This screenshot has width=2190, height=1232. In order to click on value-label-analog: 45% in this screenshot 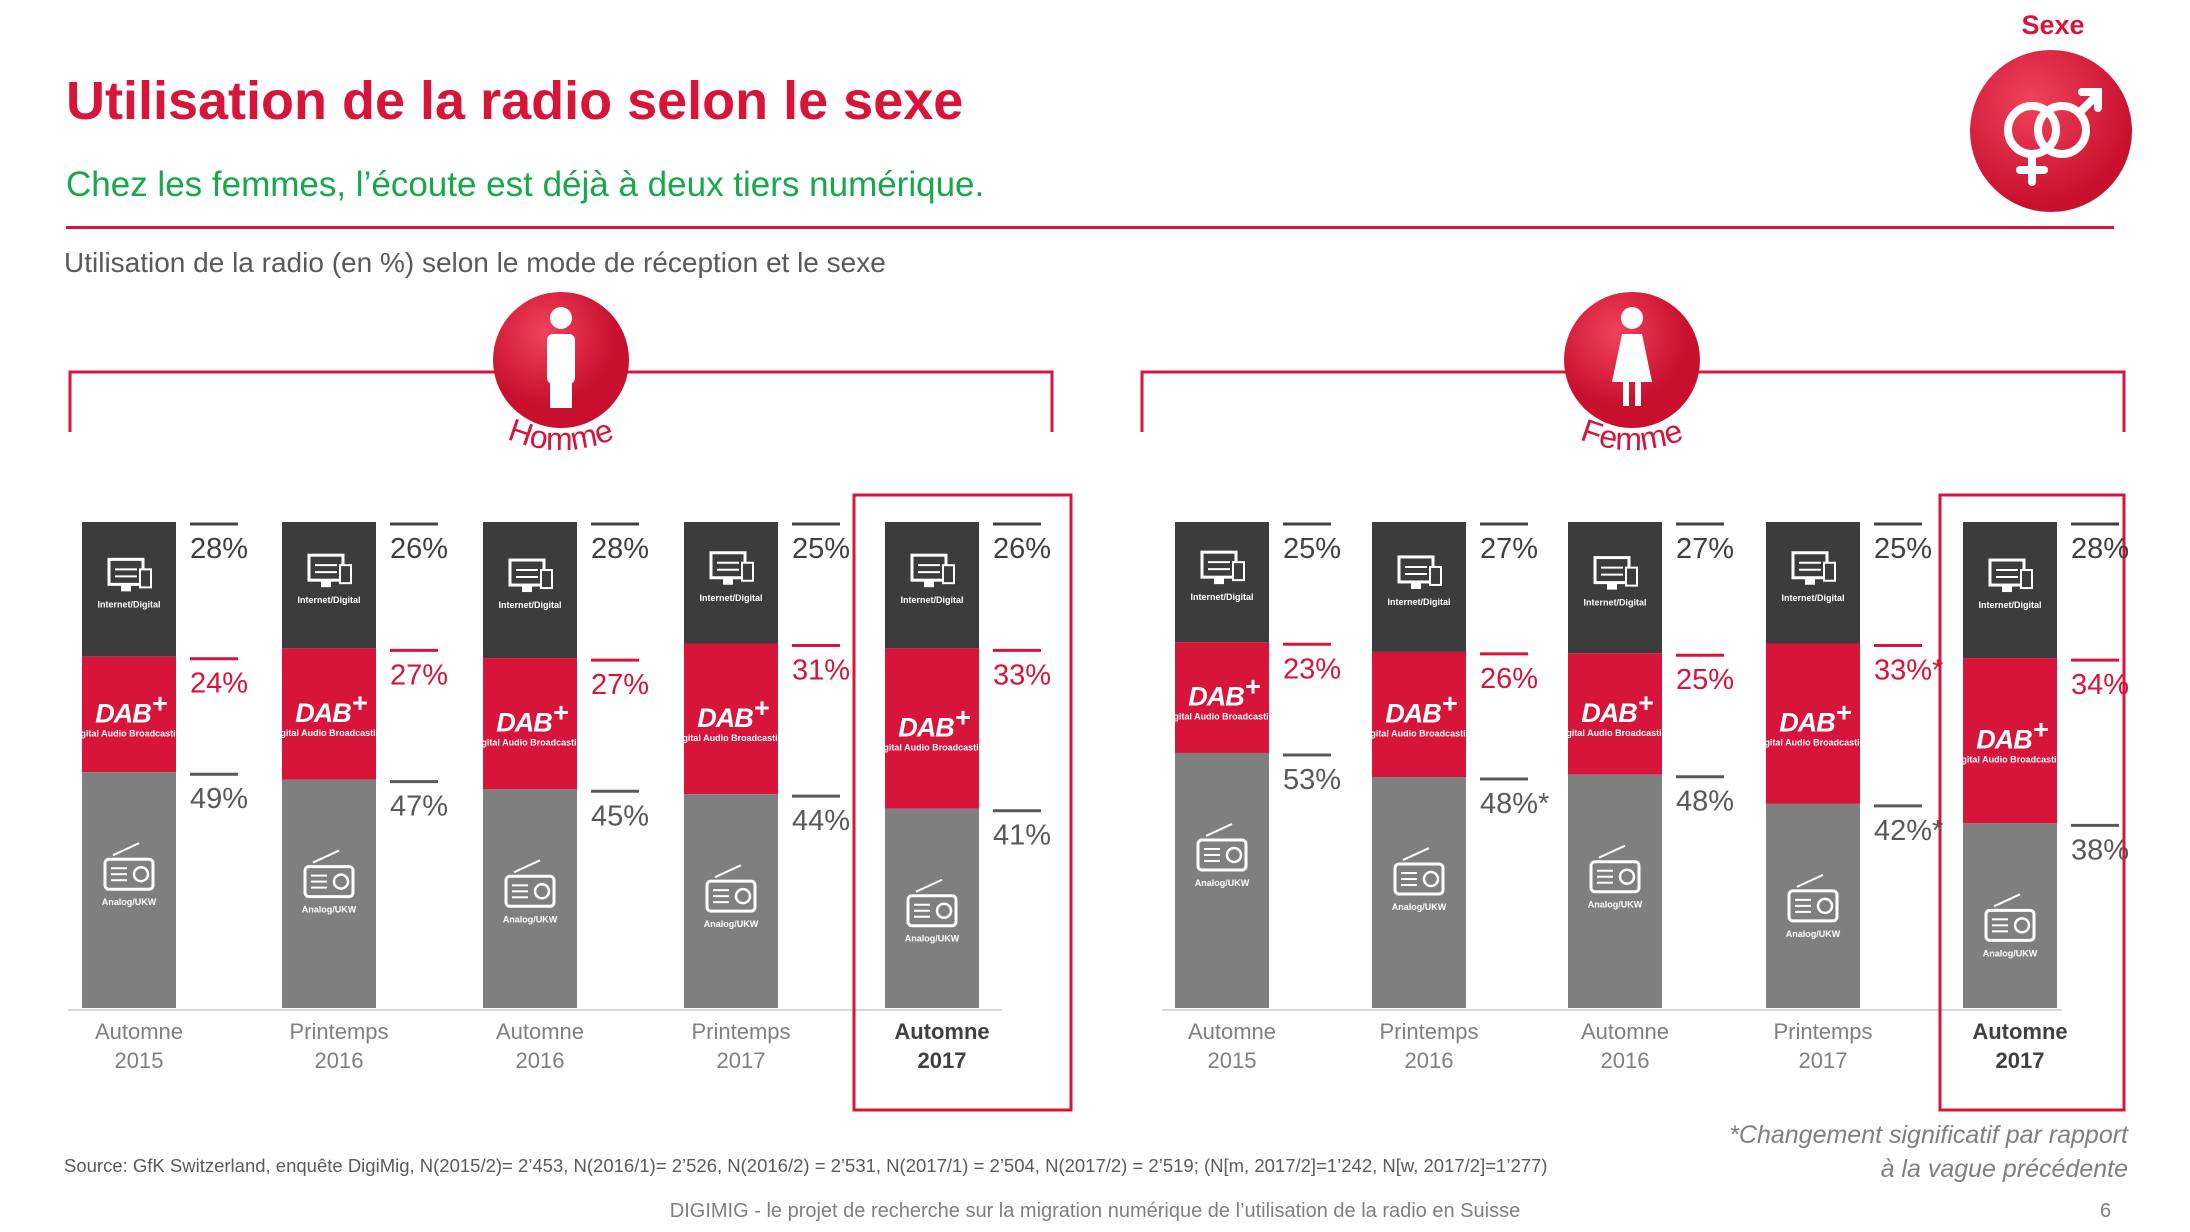, I will do `click(620, 816)`.